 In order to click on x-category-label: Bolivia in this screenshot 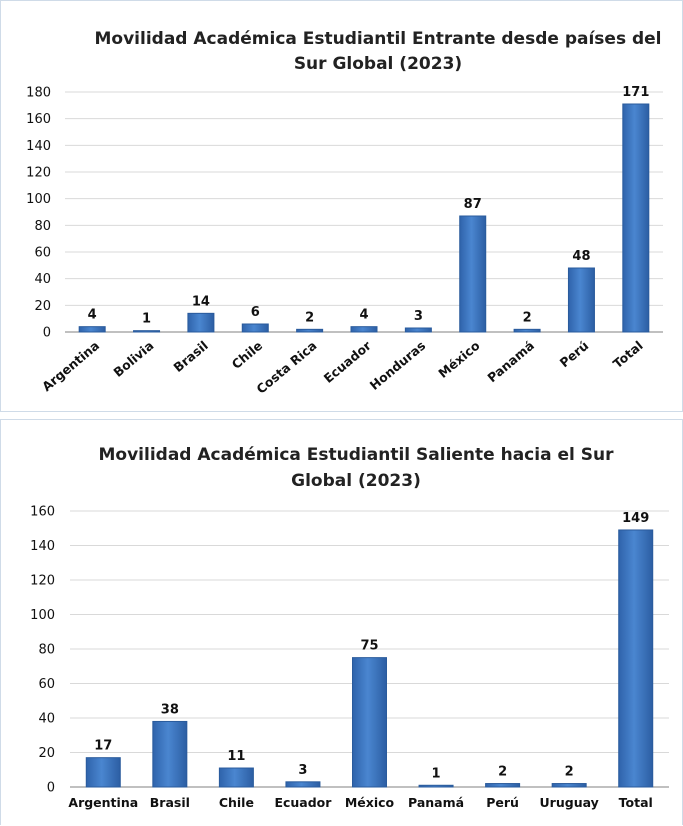, I will do `click(133, 359)`.